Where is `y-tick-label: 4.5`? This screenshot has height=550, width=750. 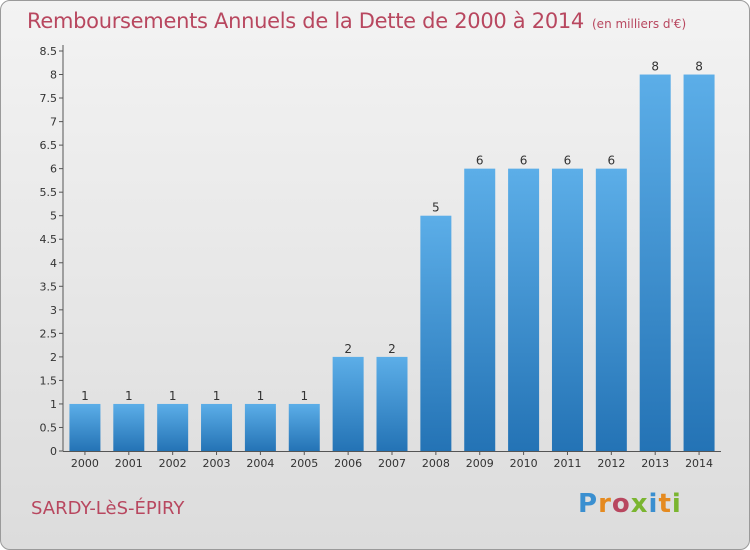
y-tick-label: 4.5 is located at coordinates (49, 239).